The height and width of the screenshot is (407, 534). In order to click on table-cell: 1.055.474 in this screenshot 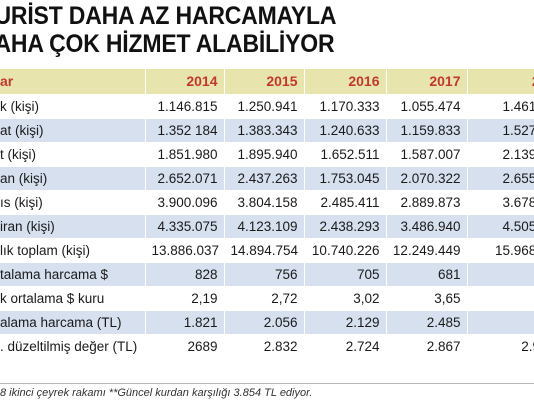, I will do `click(427, 105)`.